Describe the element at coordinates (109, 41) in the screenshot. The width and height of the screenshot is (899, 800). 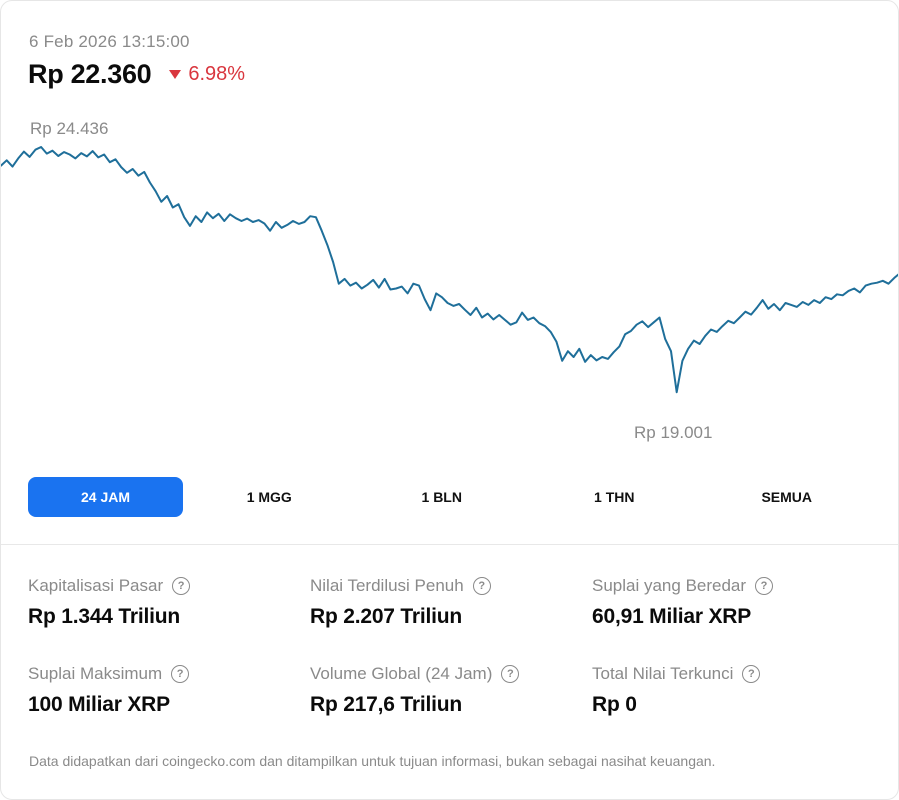
I see `price-timestamp: 6 Feb 2026 13:15:00` at that location.